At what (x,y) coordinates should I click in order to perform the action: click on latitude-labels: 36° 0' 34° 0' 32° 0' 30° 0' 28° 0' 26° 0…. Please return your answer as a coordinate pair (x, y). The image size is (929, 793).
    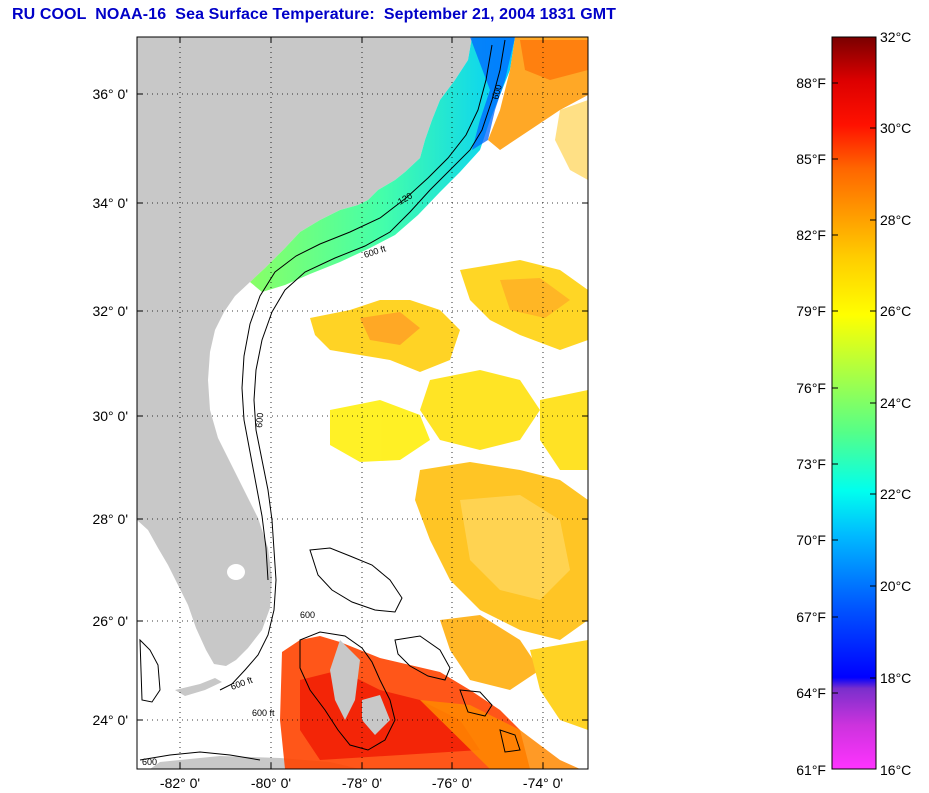
    Looking at the image, I should click on (110, 407).